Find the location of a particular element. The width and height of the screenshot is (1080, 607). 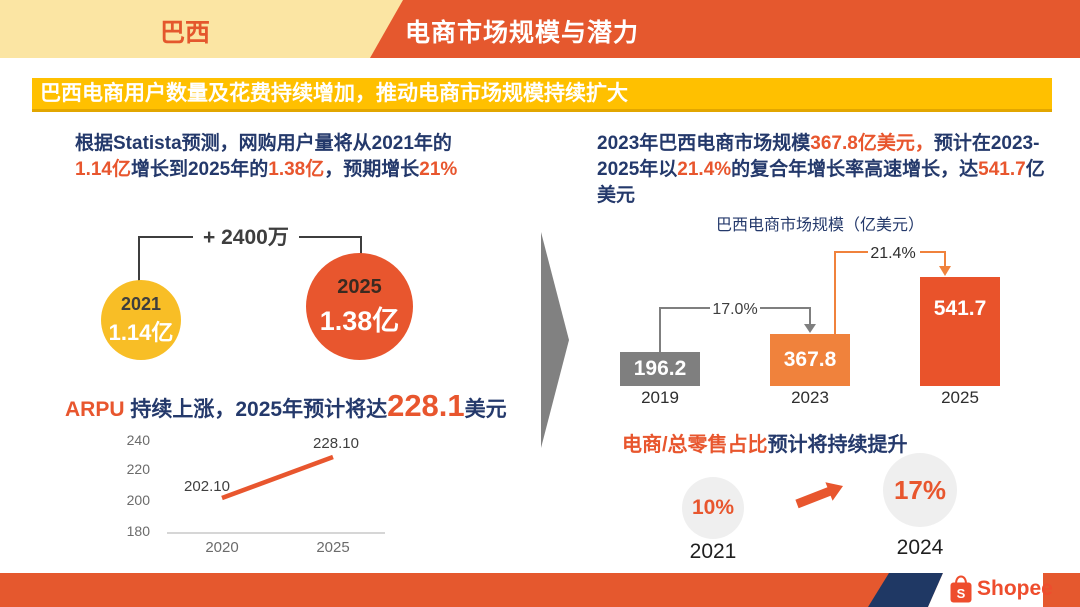

arpu-heading: ARPU 持续上涨，2025年预计将达228.1美元 is located at coordinates (286, 406).